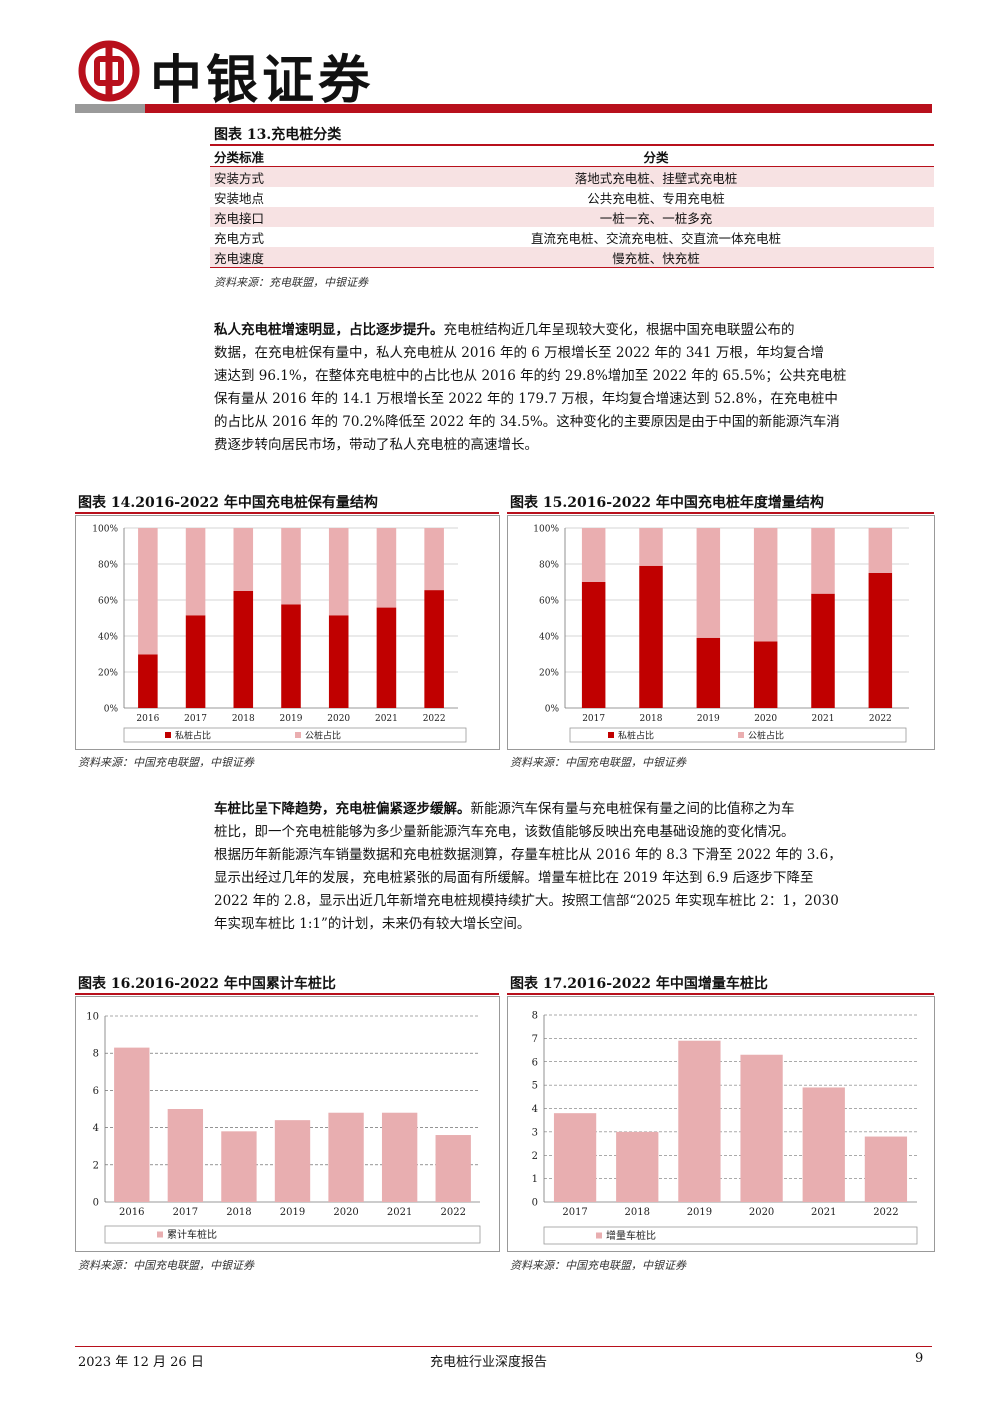 This screenshot has width=992, height=1403. I want to click on fig14-rule, so click(287, 513).